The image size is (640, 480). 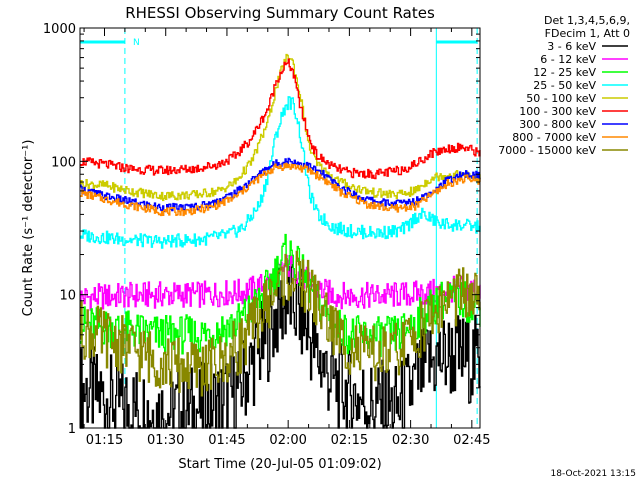 What do you see at coordinates (280, 13) in the screenshot?
I see `chart-title: RHESSI Observing Summary Count Rates` at bounding box center [280, 13].